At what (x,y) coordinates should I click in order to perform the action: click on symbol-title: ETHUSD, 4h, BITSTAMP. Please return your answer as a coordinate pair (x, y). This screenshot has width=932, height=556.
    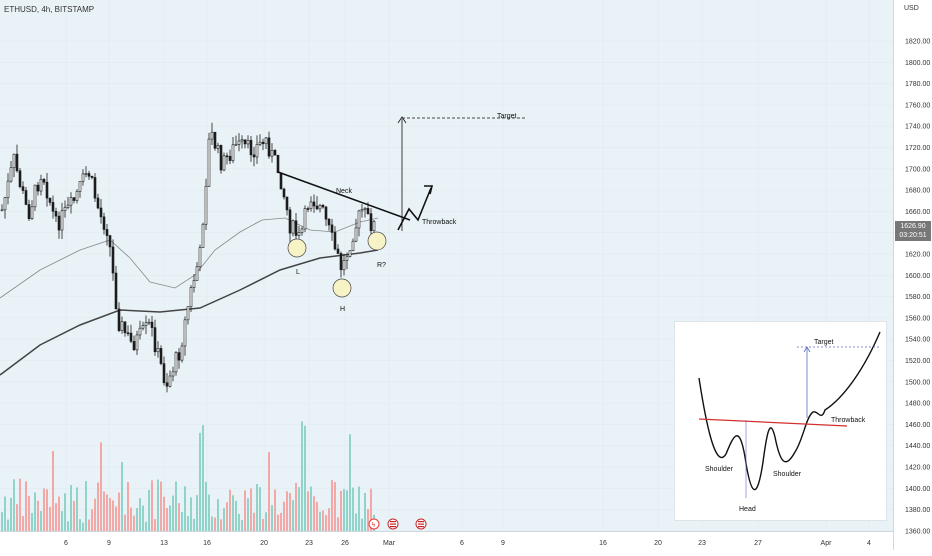
    Looking at the image, I should click on (49, 9).